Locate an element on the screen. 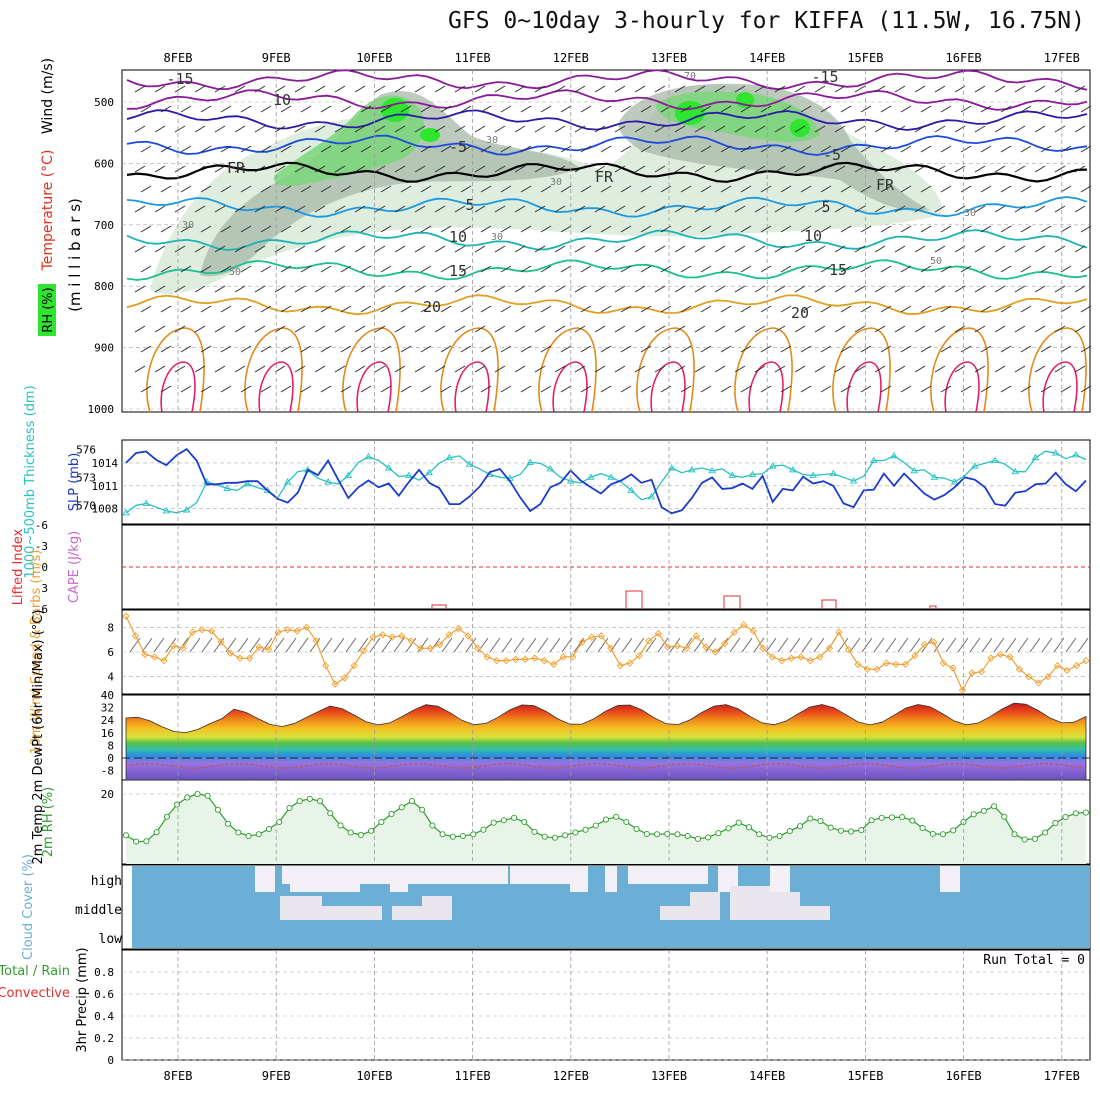 The height and width of the screenshot is (1100, 1100). wind10m-panel: 8 6 4 is located at coordinates (598, 653).